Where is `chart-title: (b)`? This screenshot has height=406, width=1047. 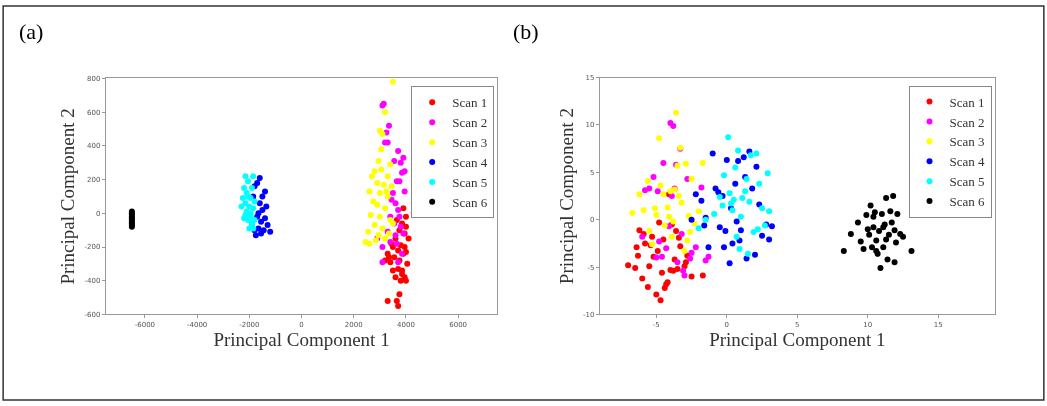 chart-title: (b) is located at coordinates (526, 31).